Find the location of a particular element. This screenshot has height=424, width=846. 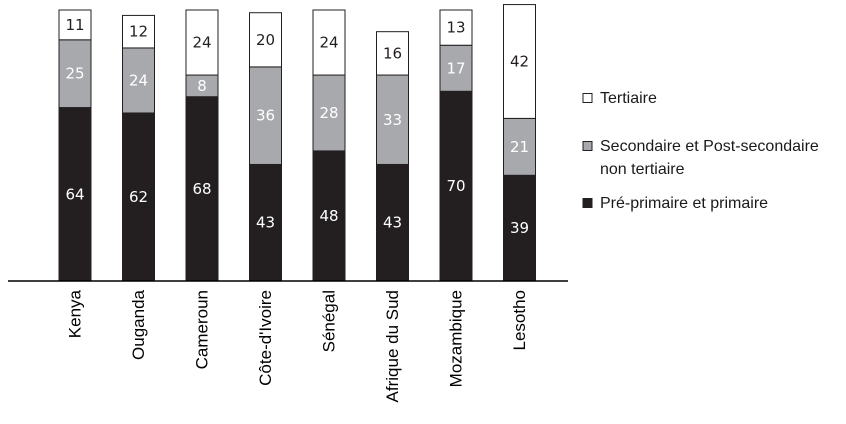

bar-segment-cote-d-ivoire-pre-primaire-et-primaire is located at coordinates (265, 222).